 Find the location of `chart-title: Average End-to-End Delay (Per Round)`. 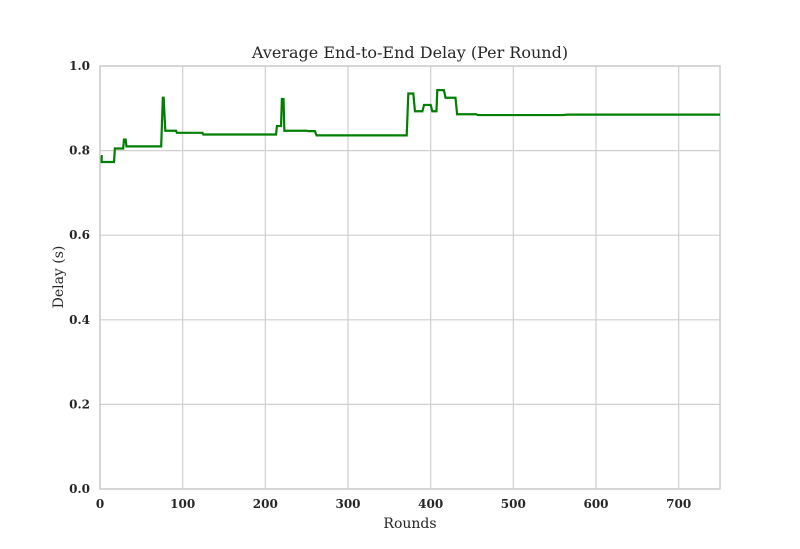

chart-title: Average End-to-End Delay (Per Round) is located at coordinates (409, 52).